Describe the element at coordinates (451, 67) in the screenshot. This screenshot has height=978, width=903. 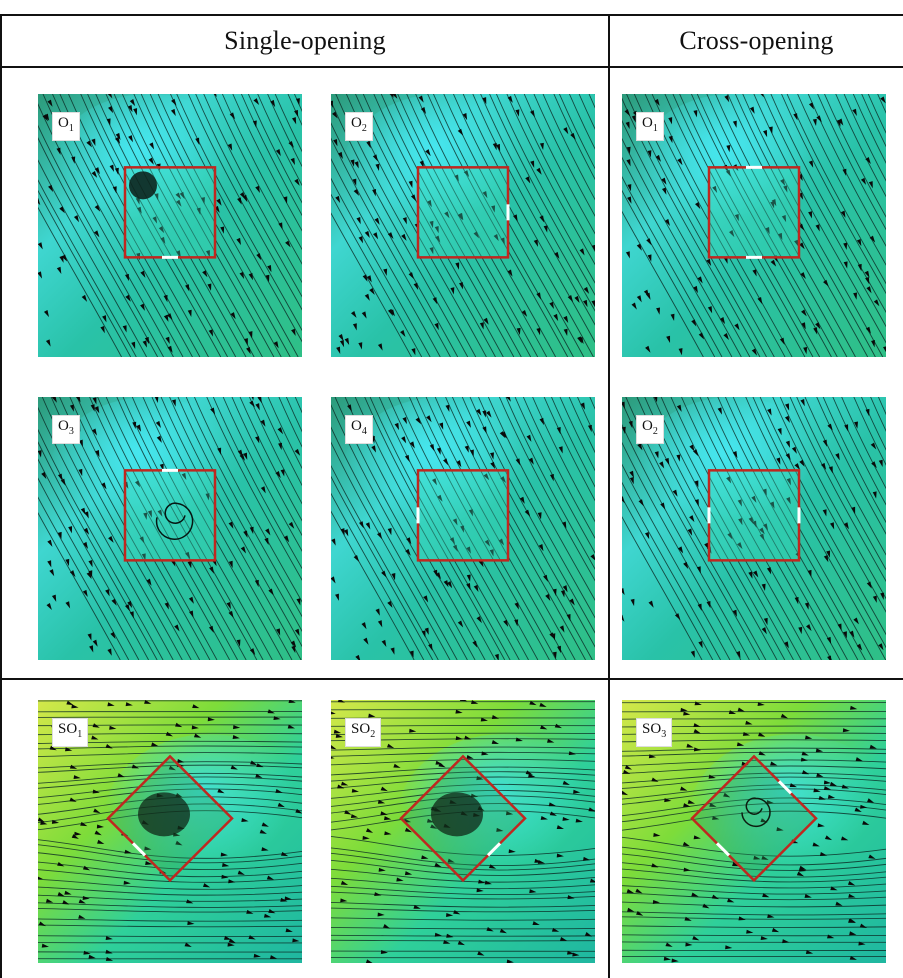
I see `header-divider` at that location.